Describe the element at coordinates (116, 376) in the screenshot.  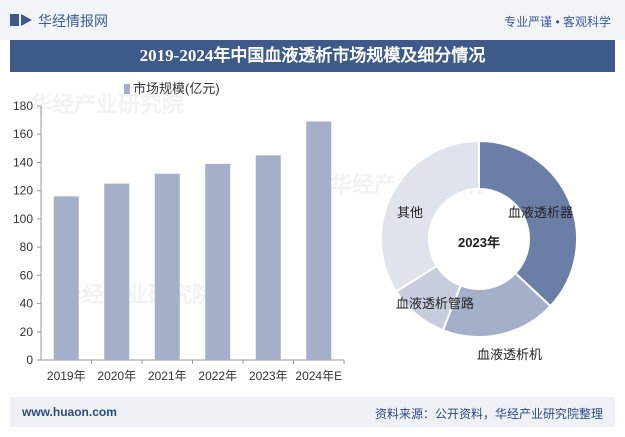
I see `x-tick-label: 2020年` at that location.